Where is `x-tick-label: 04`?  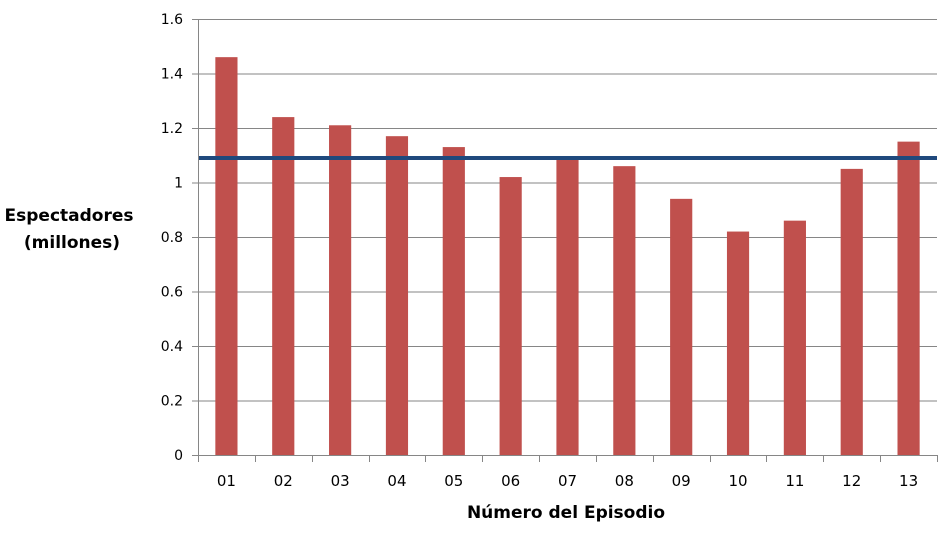
x-tick-label: 04 is located at coordinates (396, 481).